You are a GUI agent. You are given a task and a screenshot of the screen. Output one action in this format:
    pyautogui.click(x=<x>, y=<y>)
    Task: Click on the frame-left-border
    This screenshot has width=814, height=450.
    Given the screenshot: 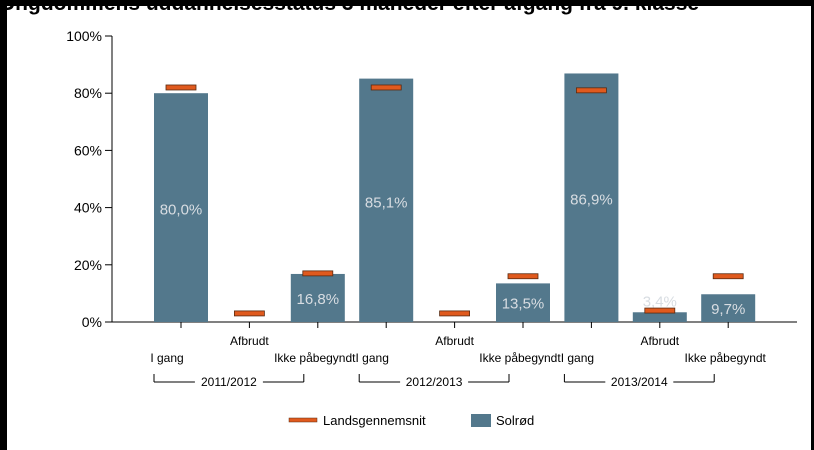 What is the action you would take?
    pyautogui.click(x=3, y=225)
    